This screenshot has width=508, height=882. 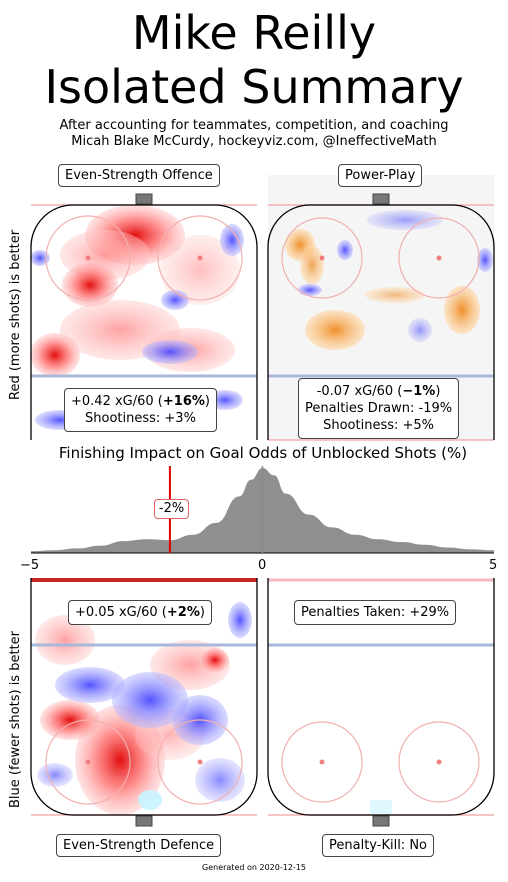 What do you see at coordinates (254, 867) in the screenshot?
I see `generated-date: Generated on 2020-12-15` at bounding box center [254, 867].